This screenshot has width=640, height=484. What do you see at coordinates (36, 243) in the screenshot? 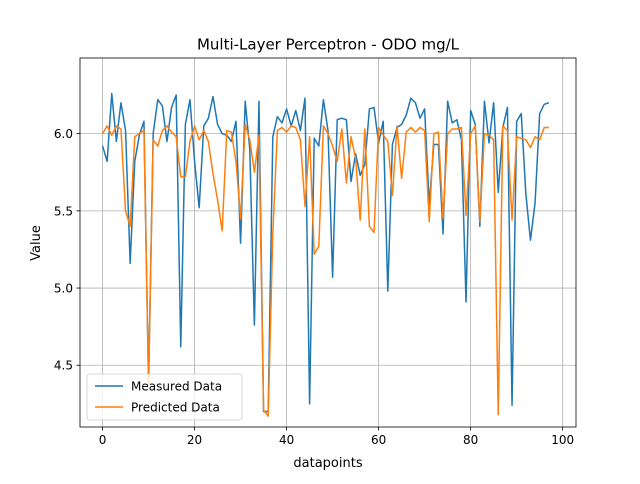
I see `y-axis-label: Value` at bounding box center [36, 243].